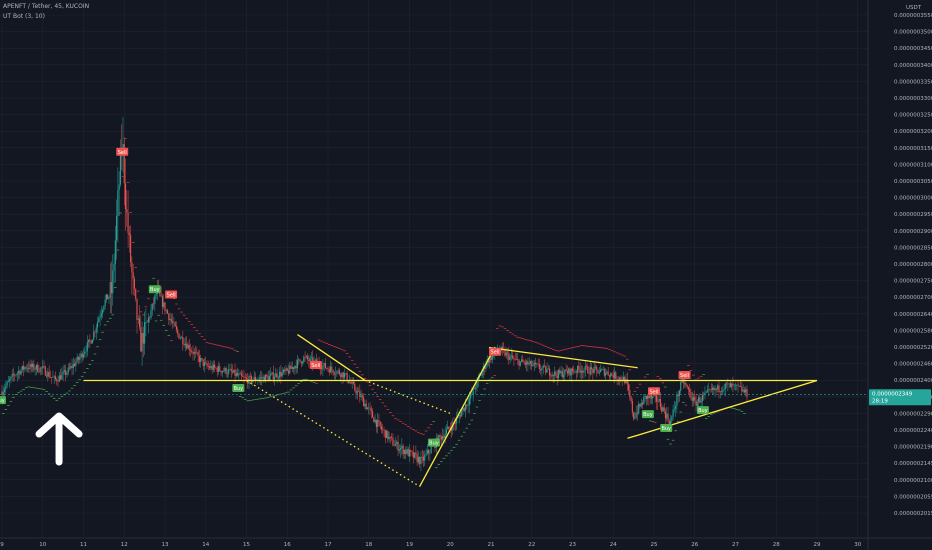  I want to click on price-tick-label: 0.0000002700, so click(913, 298).